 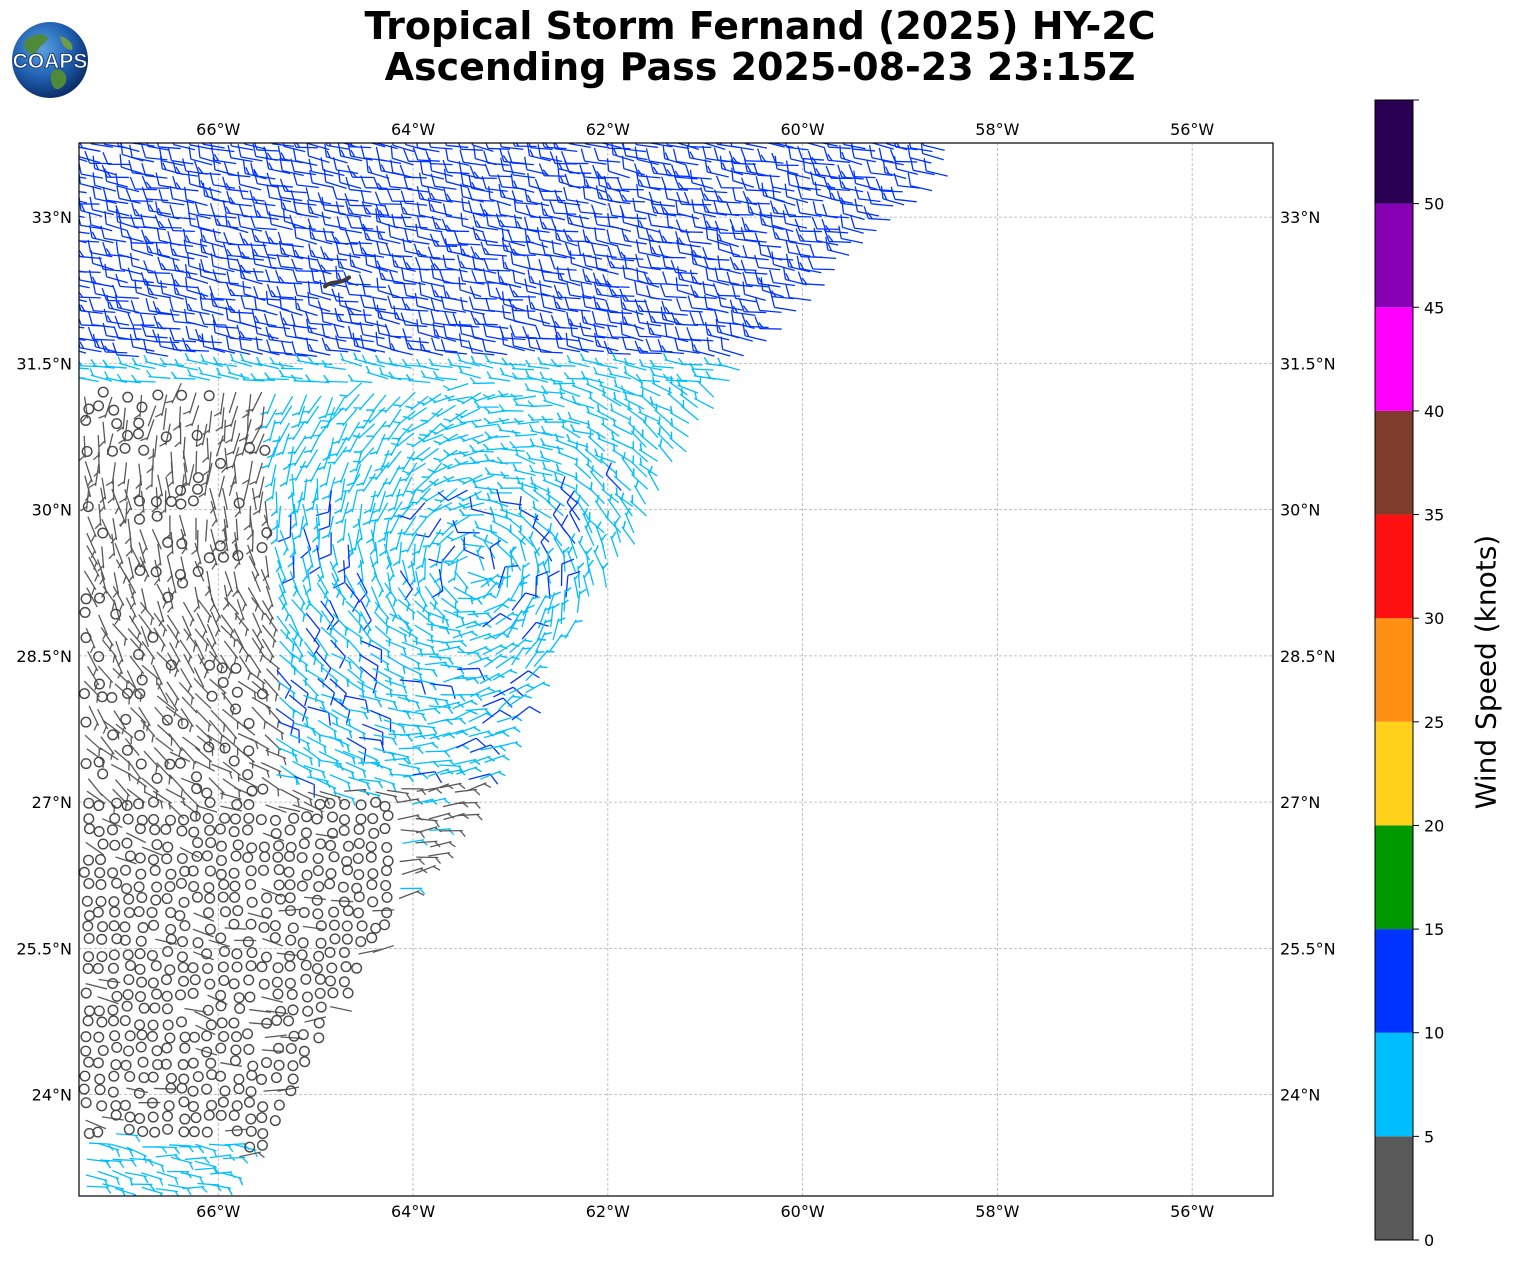 I want to click on logo-text: COAPS, so click(x=50, y=61).